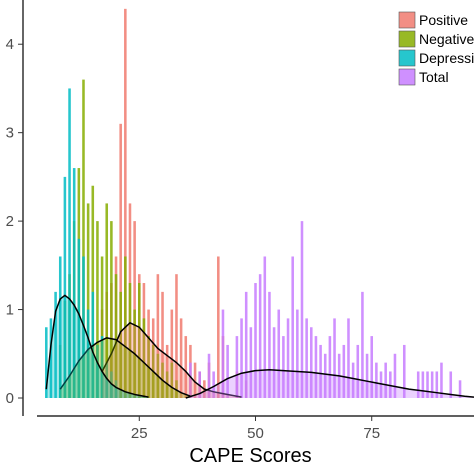  I want to click on density-line-positive, so click(171, 360).